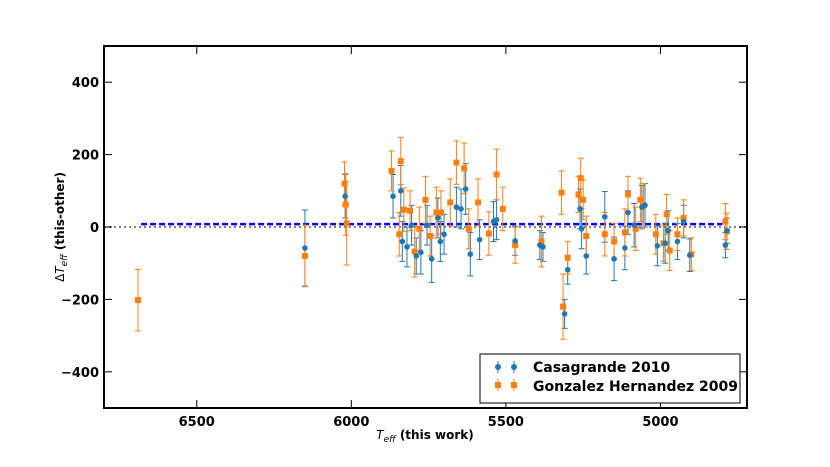  Describe the element at coordinates (424, 436) in the screenshot. I see `x-axis-label: Teff (this work)` at that location.